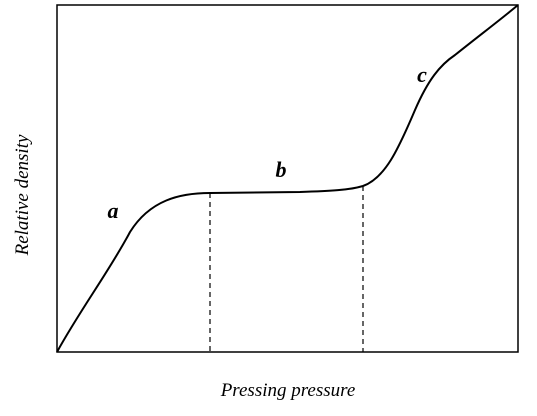 The height and width of the screenshot is (416, 537). I want to click on region-label: a, so click(113, 210).